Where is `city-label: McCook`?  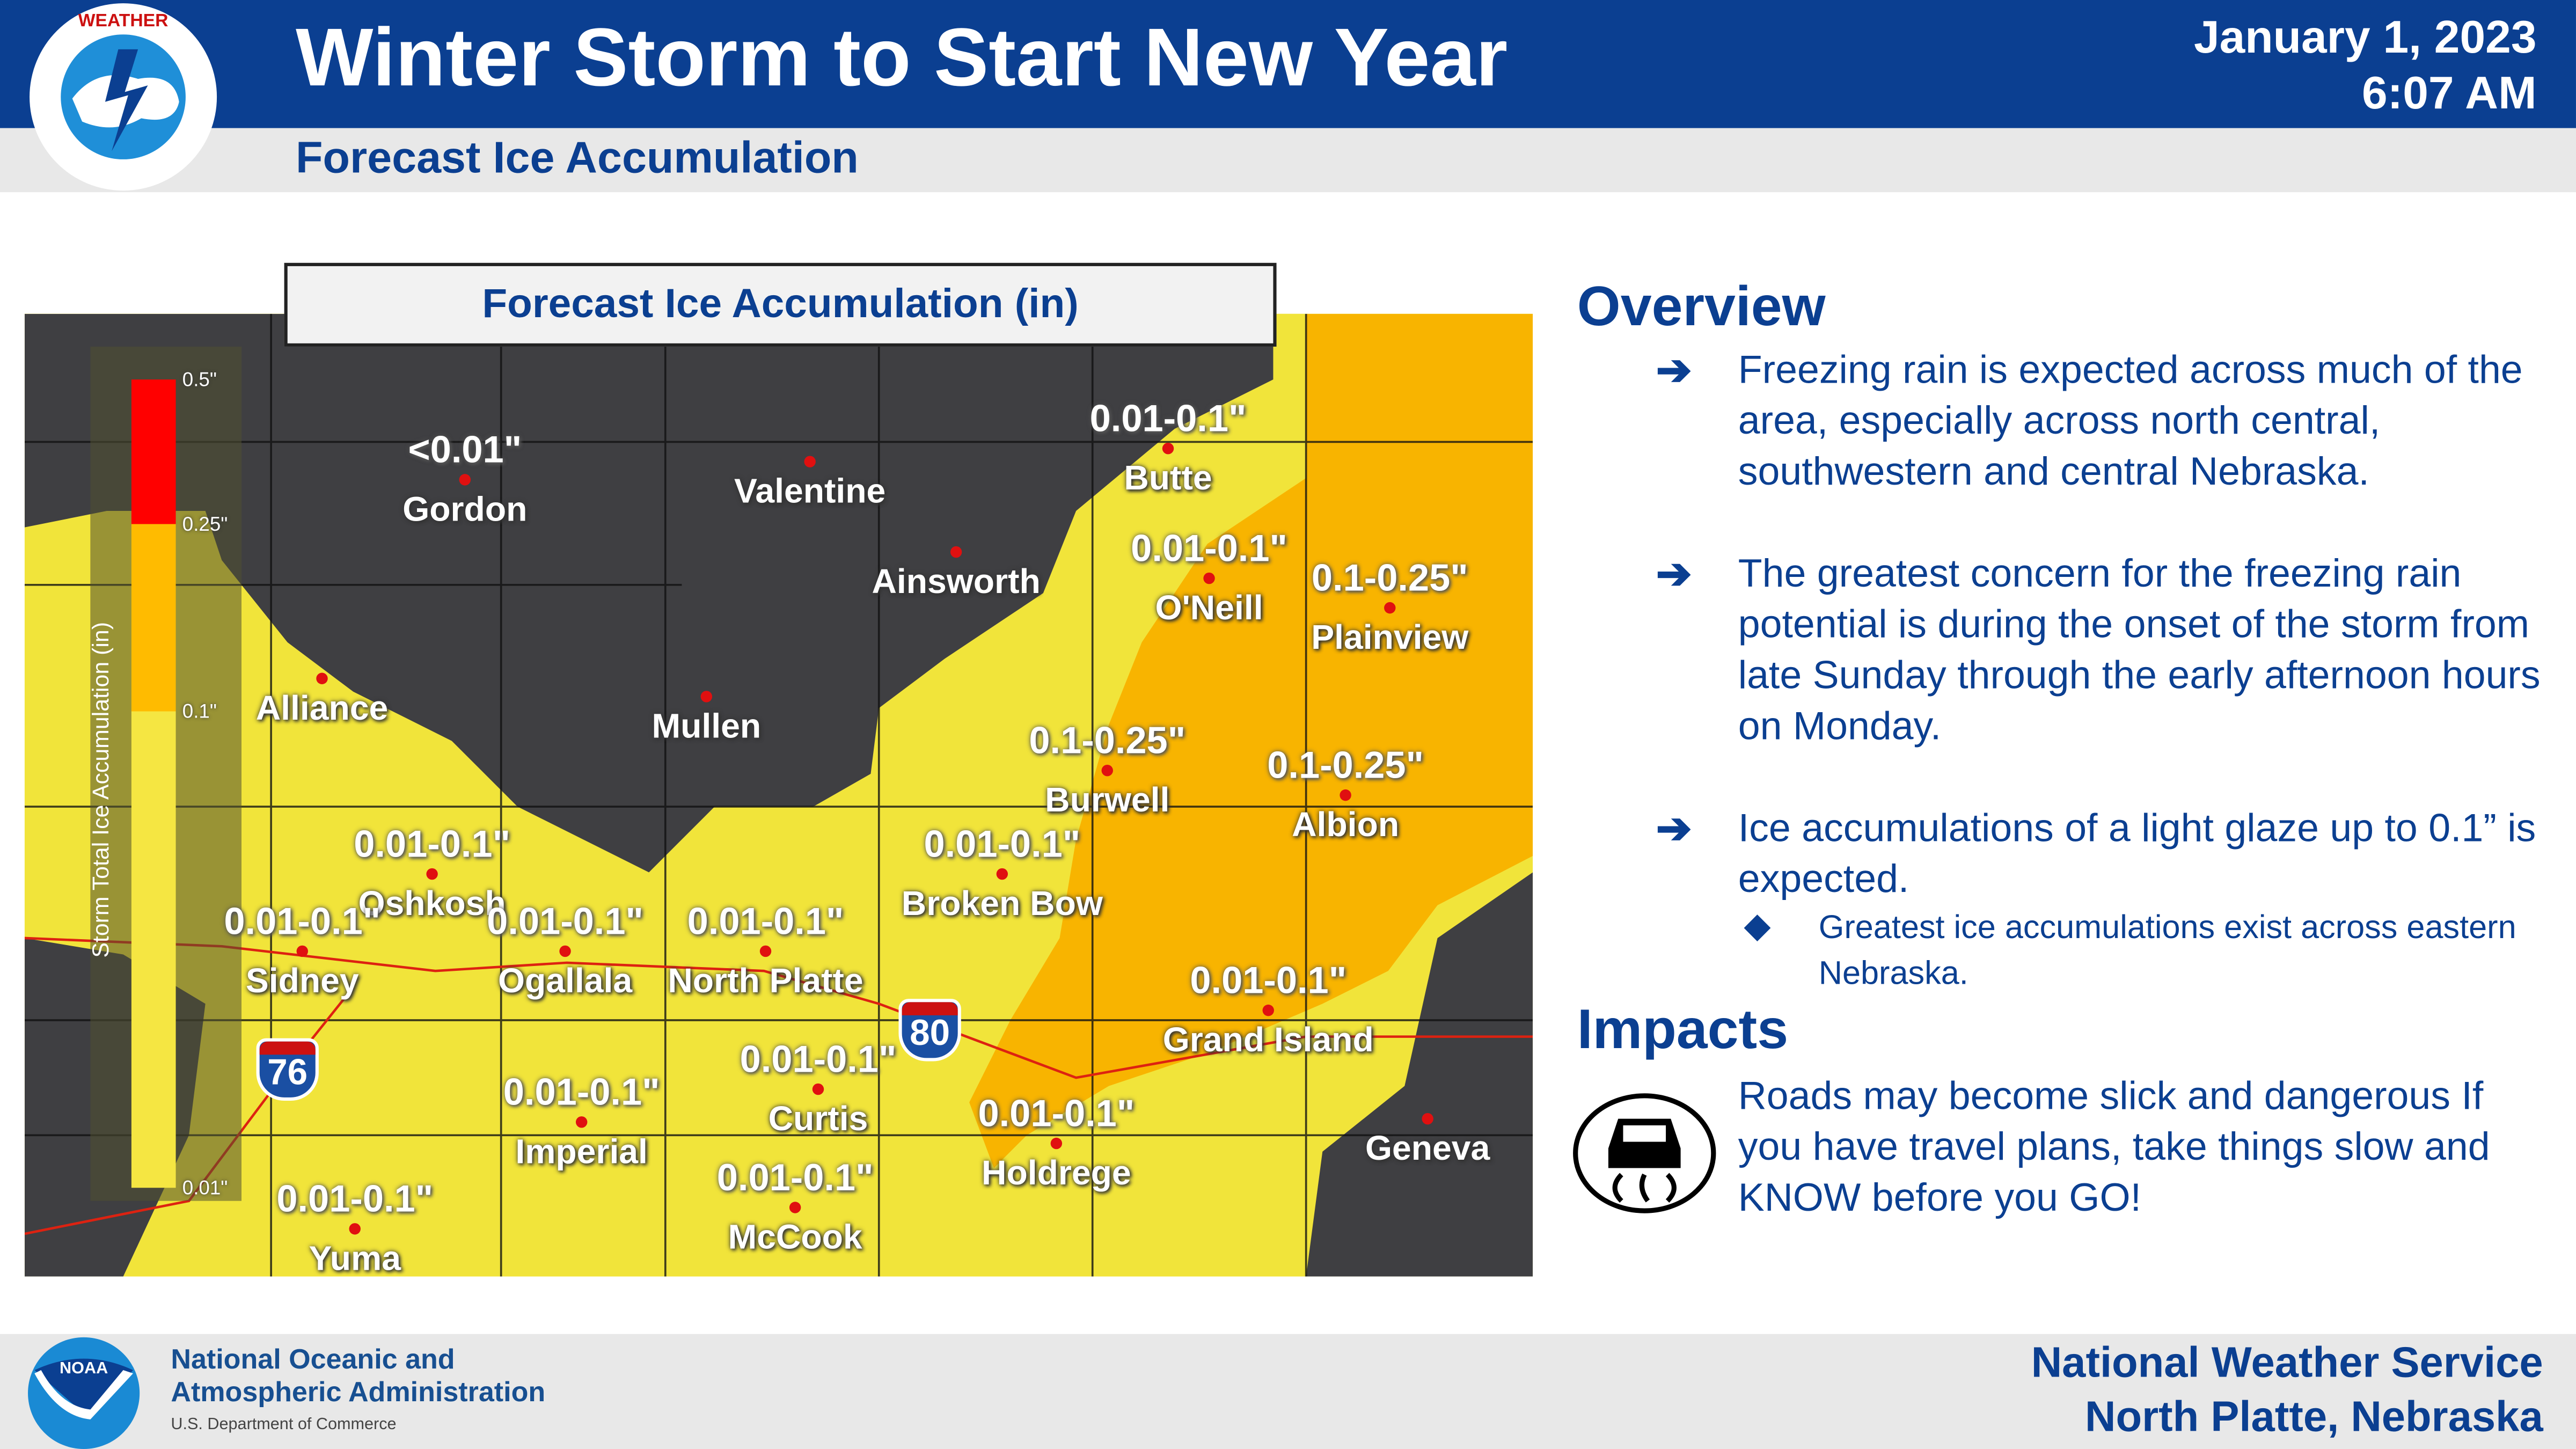
city-label: McCook is located at coordinates (795, 1238).